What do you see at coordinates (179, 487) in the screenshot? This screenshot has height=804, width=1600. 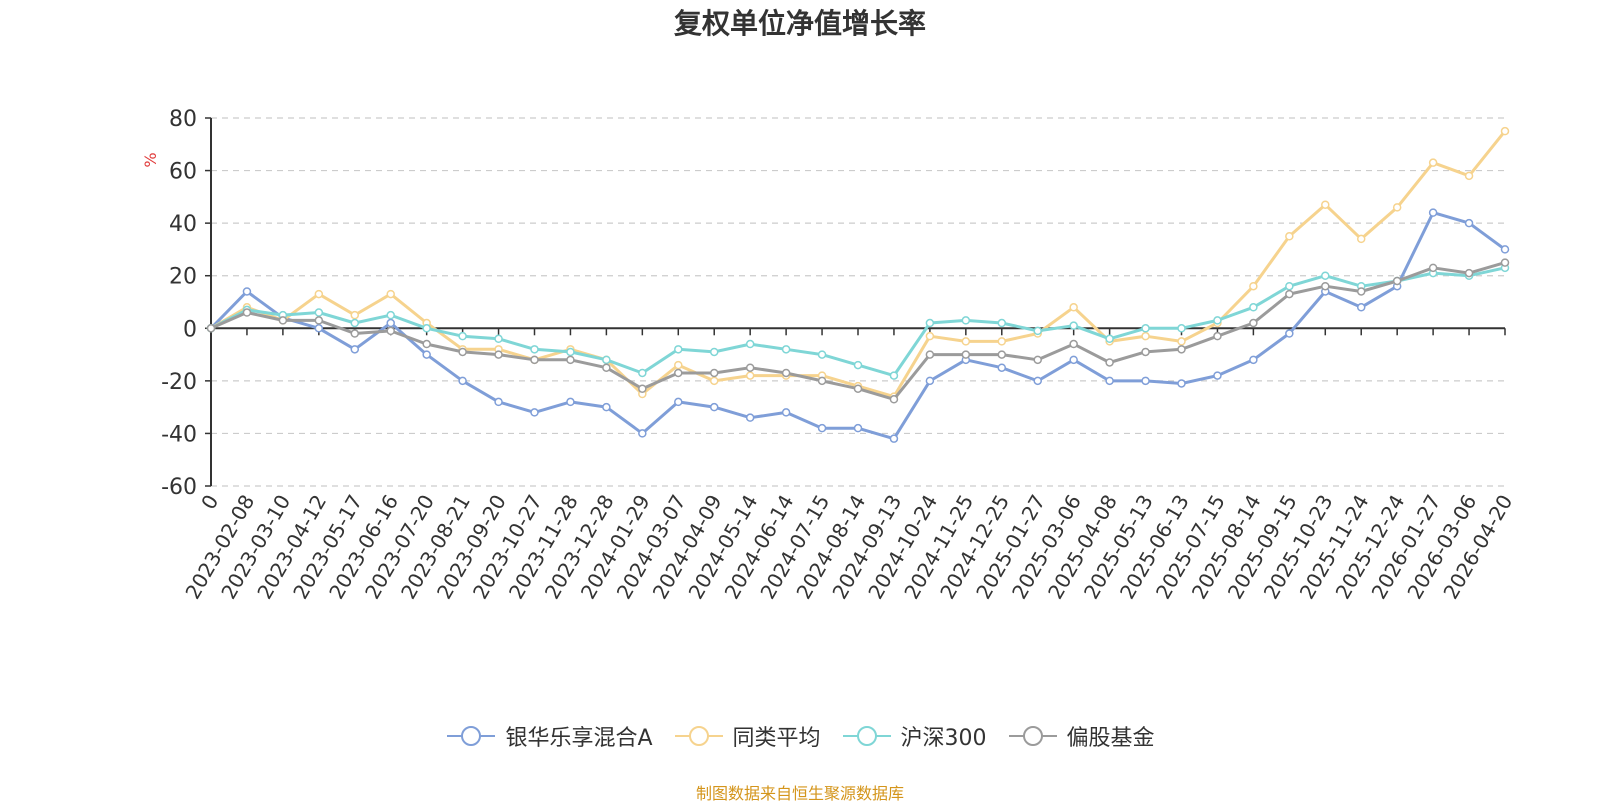 I see `y-tick-label: -60` at bounding box center [179, 487].